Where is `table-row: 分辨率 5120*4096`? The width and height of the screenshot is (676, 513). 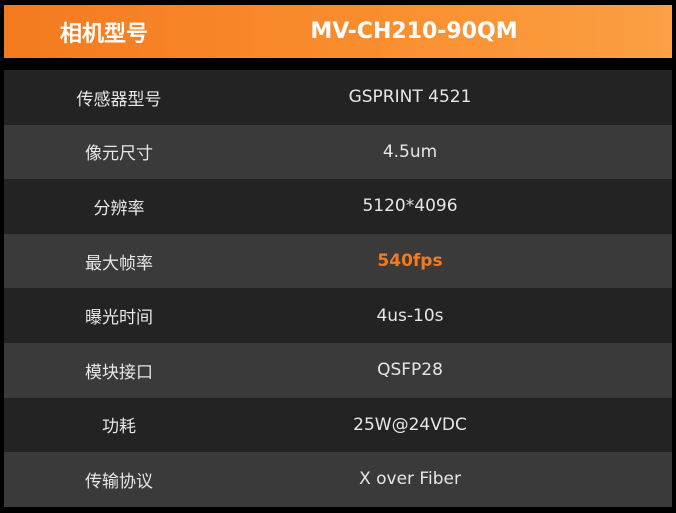 table-row: 分辨率 5120*4096 is located at coordinates (338, 206).